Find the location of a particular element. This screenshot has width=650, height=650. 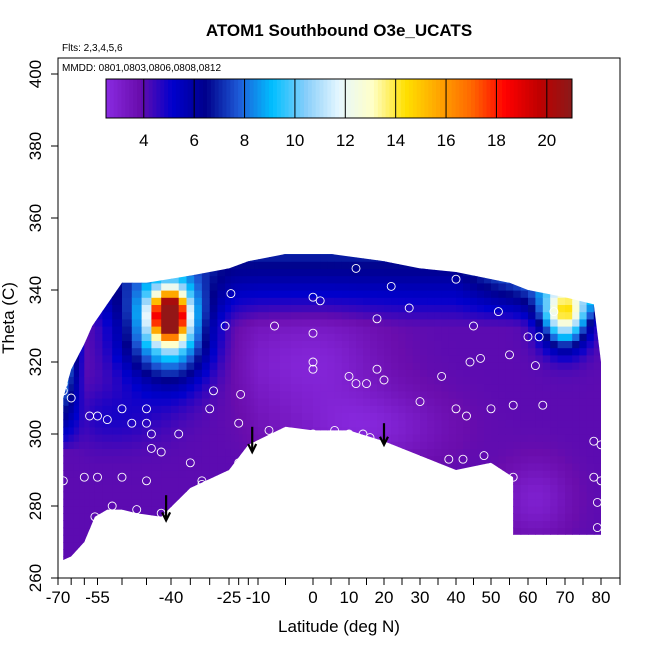

sample-point is located at coordinates (335, 430).